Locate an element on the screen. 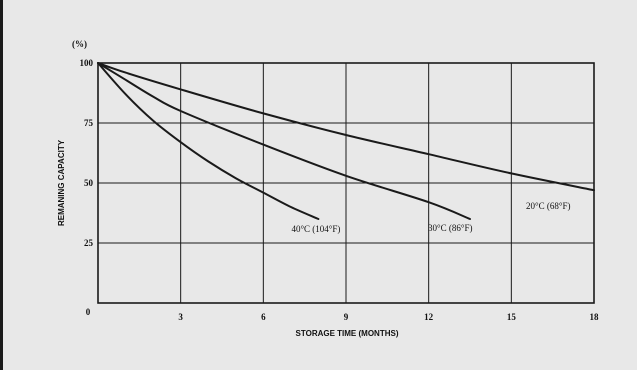 The height and width of the screenshot is (370, 637). x-tick-label-18: 18 is located at coordinates (595, 317).